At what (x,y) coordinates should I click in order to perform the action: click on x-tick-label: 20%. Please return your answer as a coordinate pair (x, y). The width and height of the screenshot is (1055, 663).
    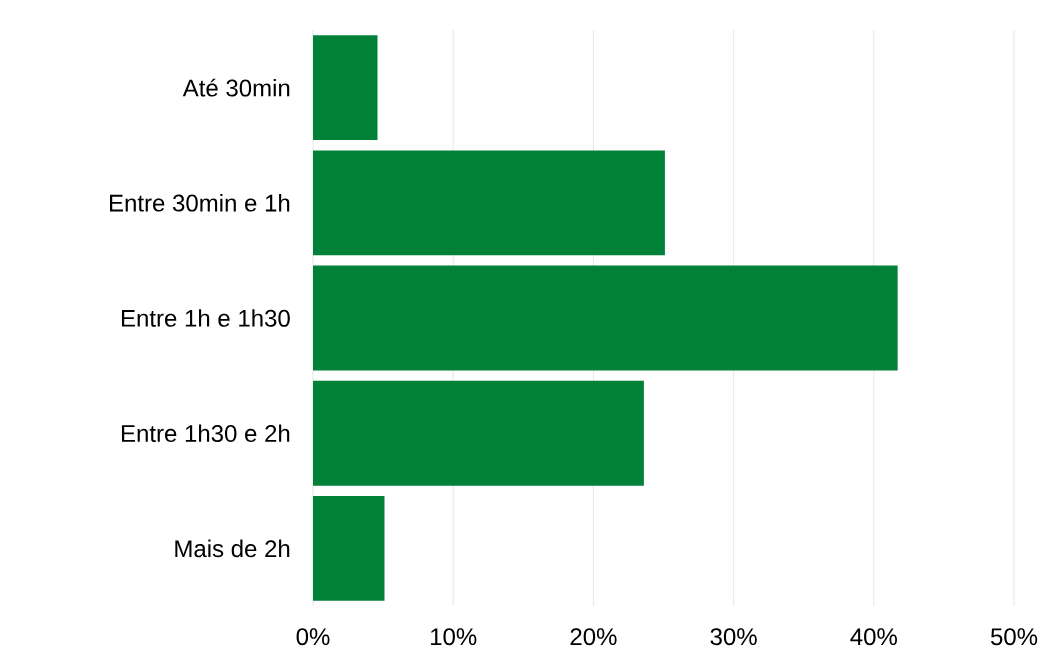
    Looking at the image, I should click on (593, 637).